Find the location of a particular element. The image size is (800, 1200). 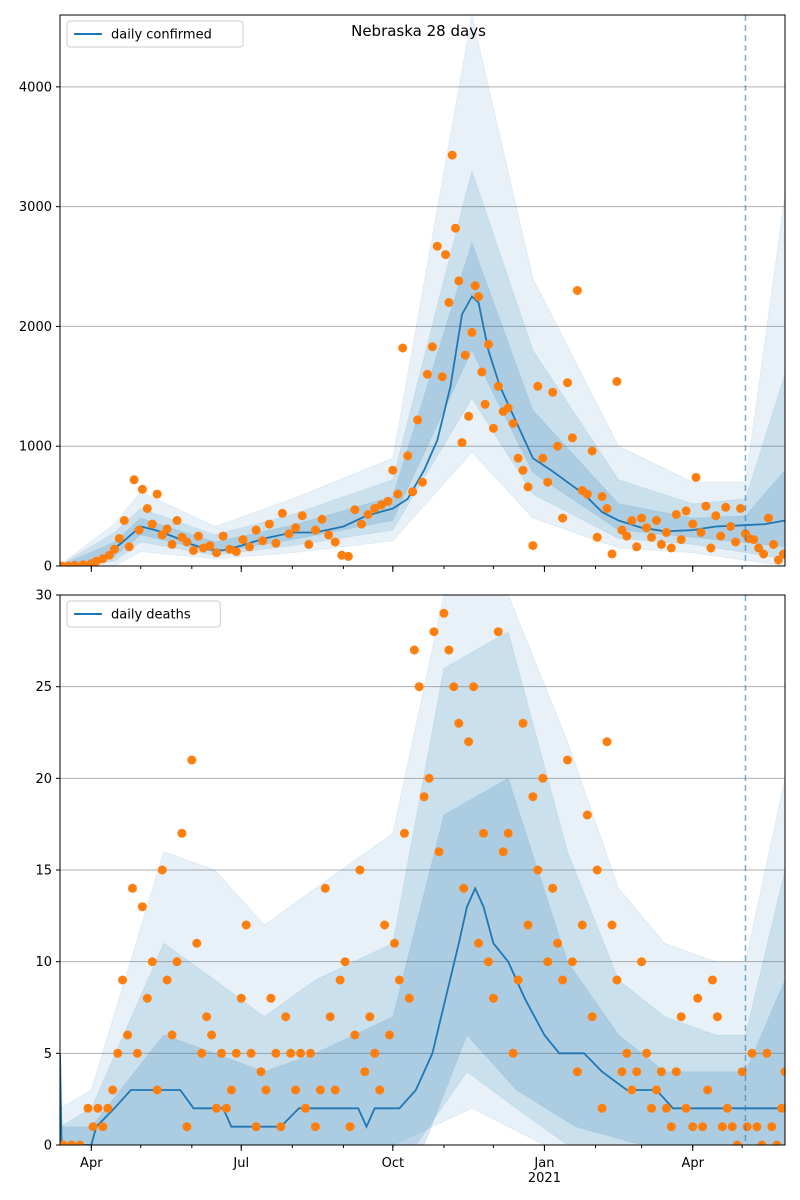

legend: daily confirmed is located at coordinates (155, 34).